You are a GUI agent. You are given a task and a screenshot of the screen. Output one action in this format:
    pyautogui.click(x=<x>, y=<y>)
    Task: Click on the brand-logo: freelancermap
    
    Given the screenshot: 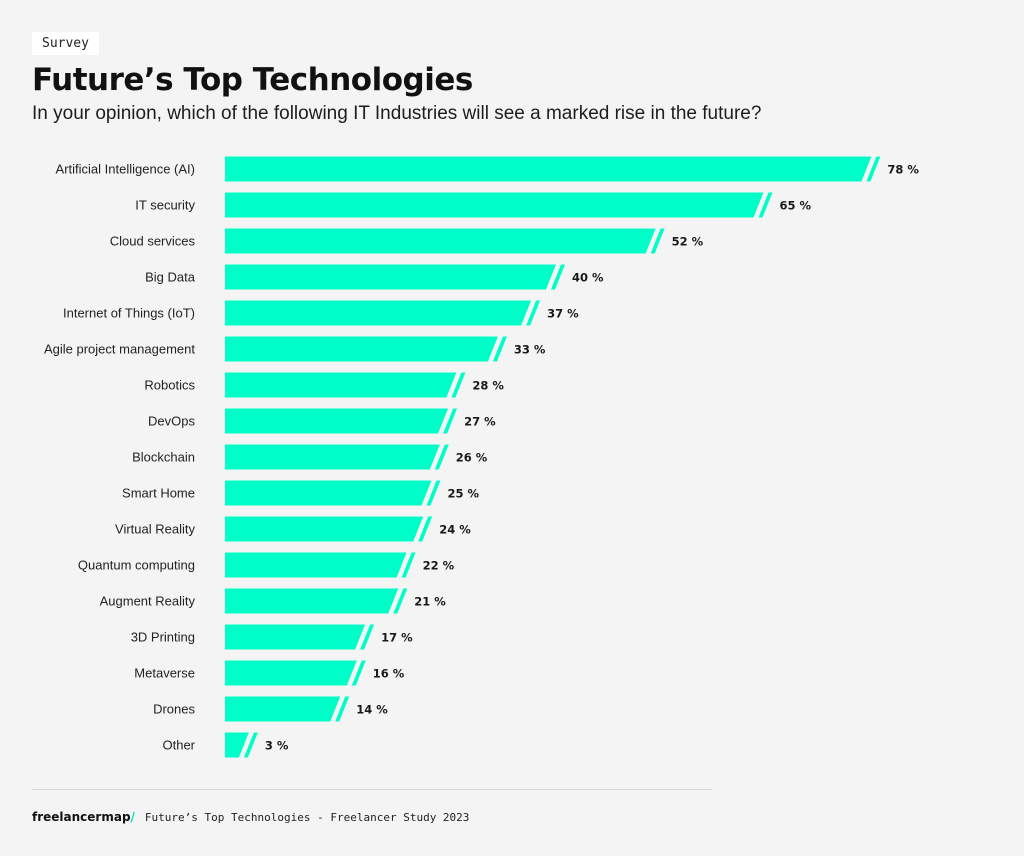 What is the action you would take?
    pyautogui.click(x=81, y=817)
    